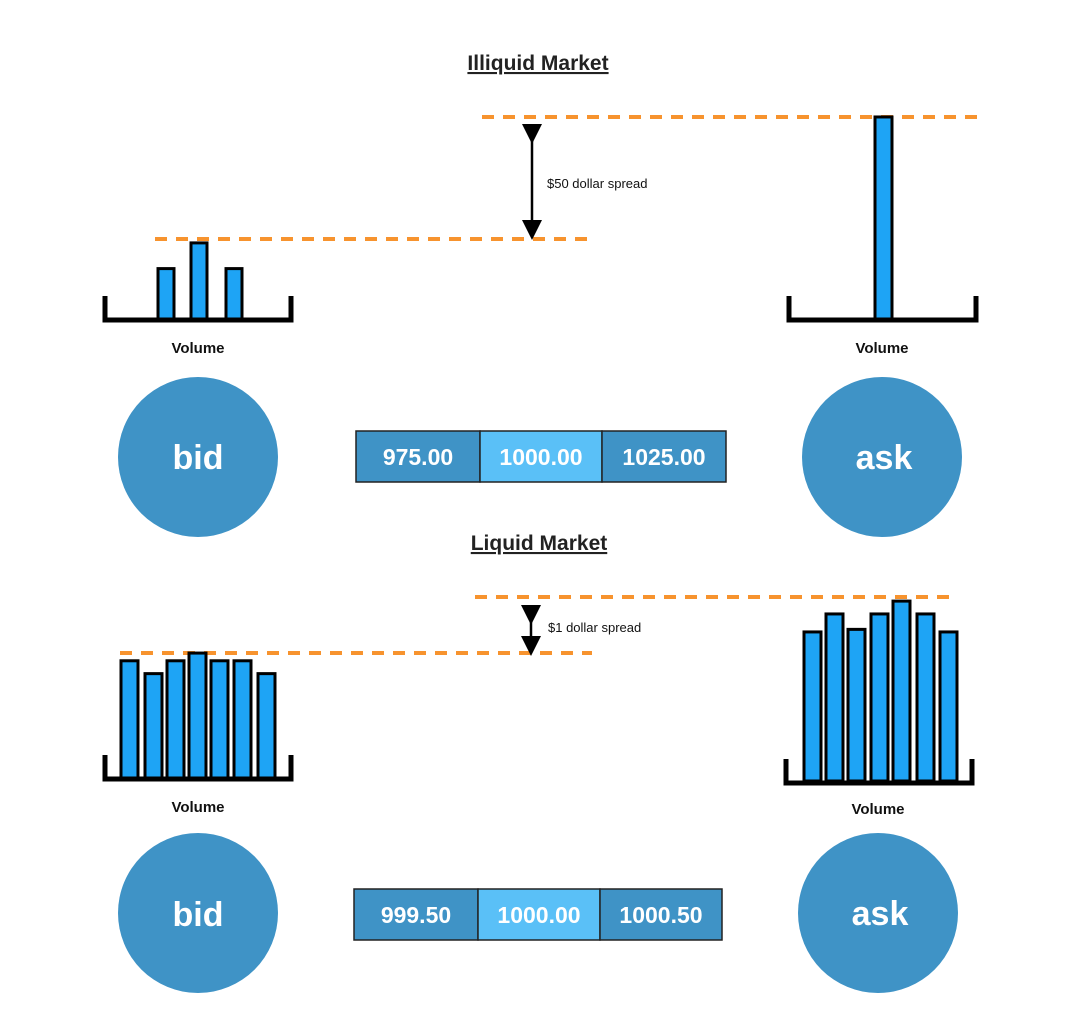 Image resolution: width=1086 pixels, height=1016 pixels. I want to click on ask-price: 1000.50, so click(660, 915).